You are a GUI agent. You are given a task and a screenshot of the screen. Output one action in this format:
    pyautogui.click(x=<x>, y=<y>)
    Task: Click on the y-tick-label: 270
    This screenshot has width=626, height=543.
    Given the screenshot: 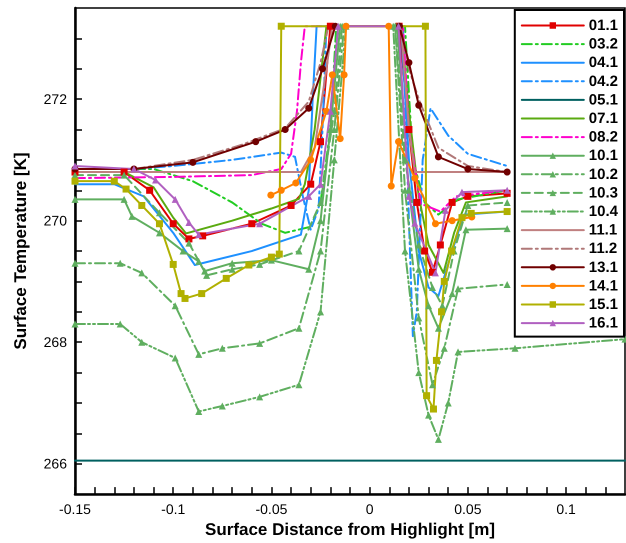 What is the action you would take?
    pyautogui.click(x=56, y=220)
    